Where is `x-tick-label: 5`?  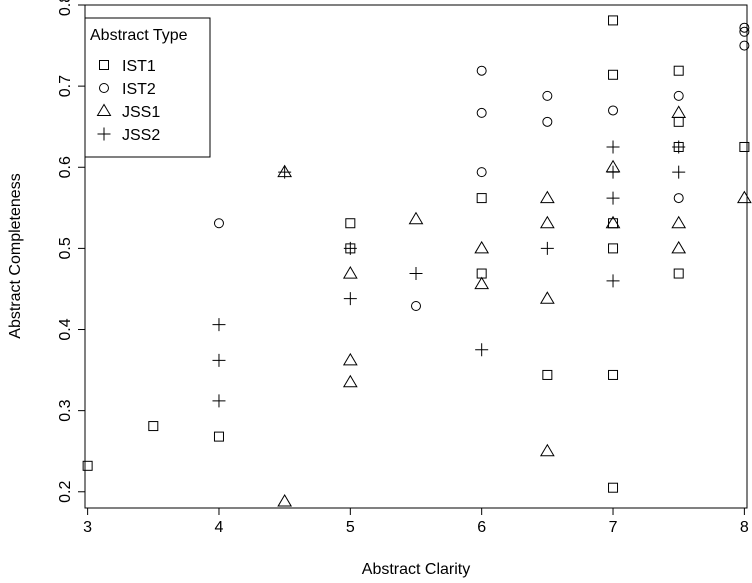 x-tick-label: 5 is located at coordinates (350, 527).